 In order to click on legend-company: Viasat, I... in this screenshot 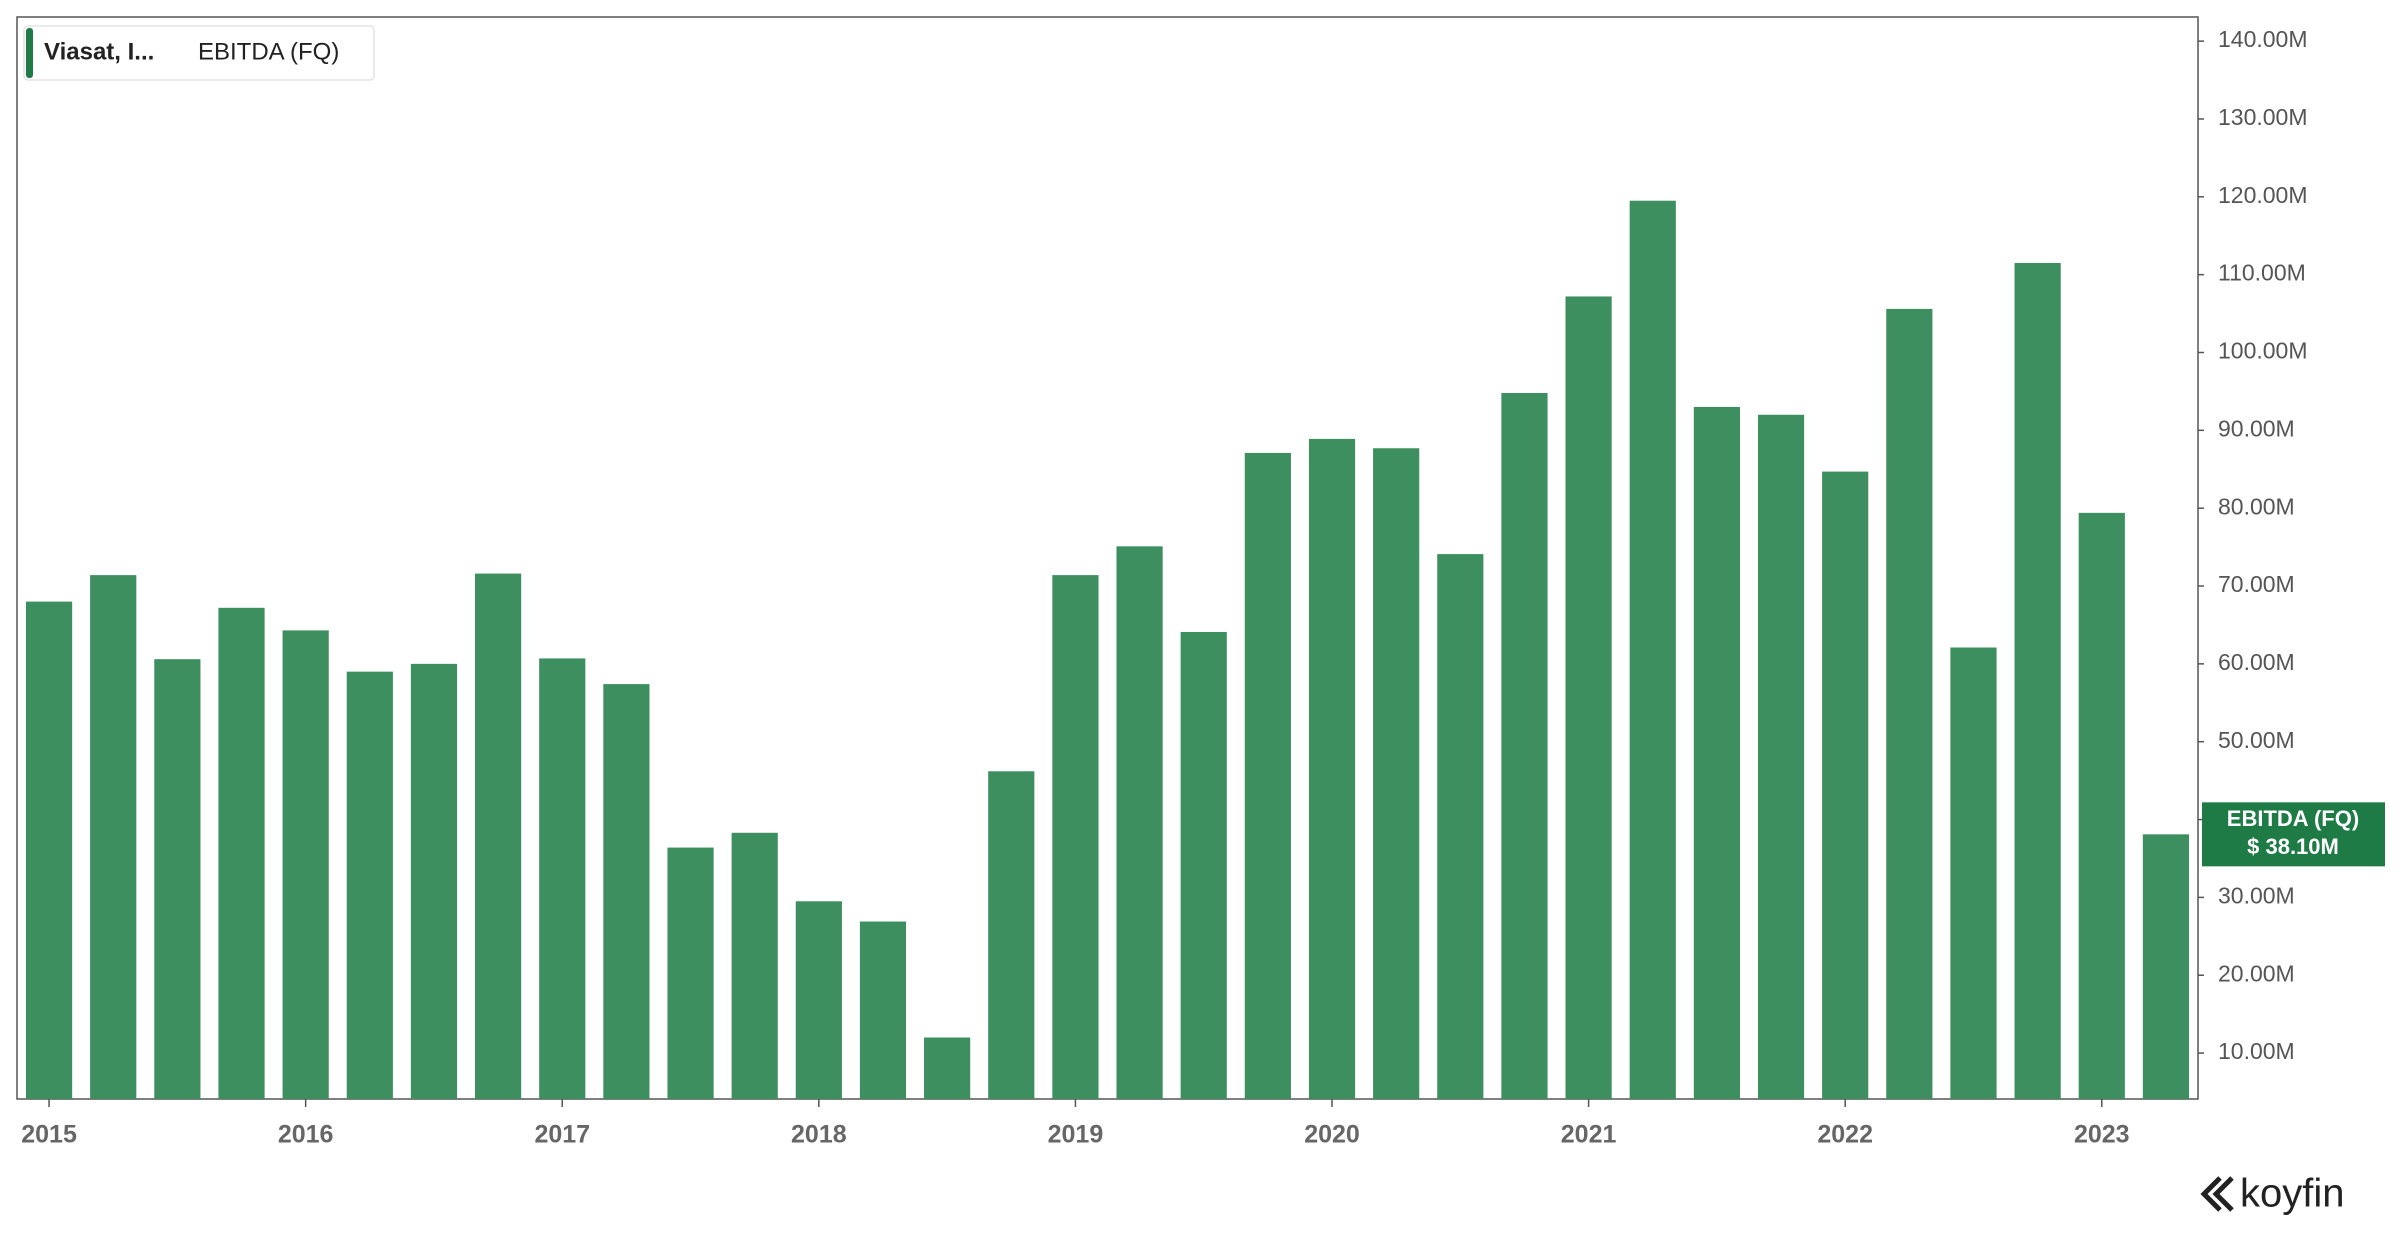, I will do `click(99, 51)`.